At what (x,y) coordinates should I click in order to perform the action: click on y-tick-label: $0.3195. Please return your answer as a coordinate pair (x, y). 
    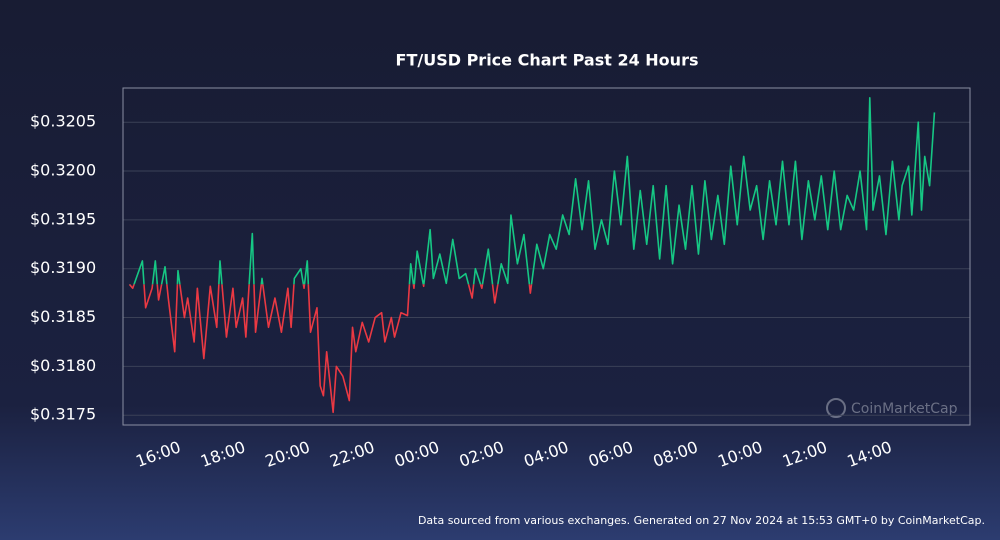
    Looking at the image, I should click on (63, 218).